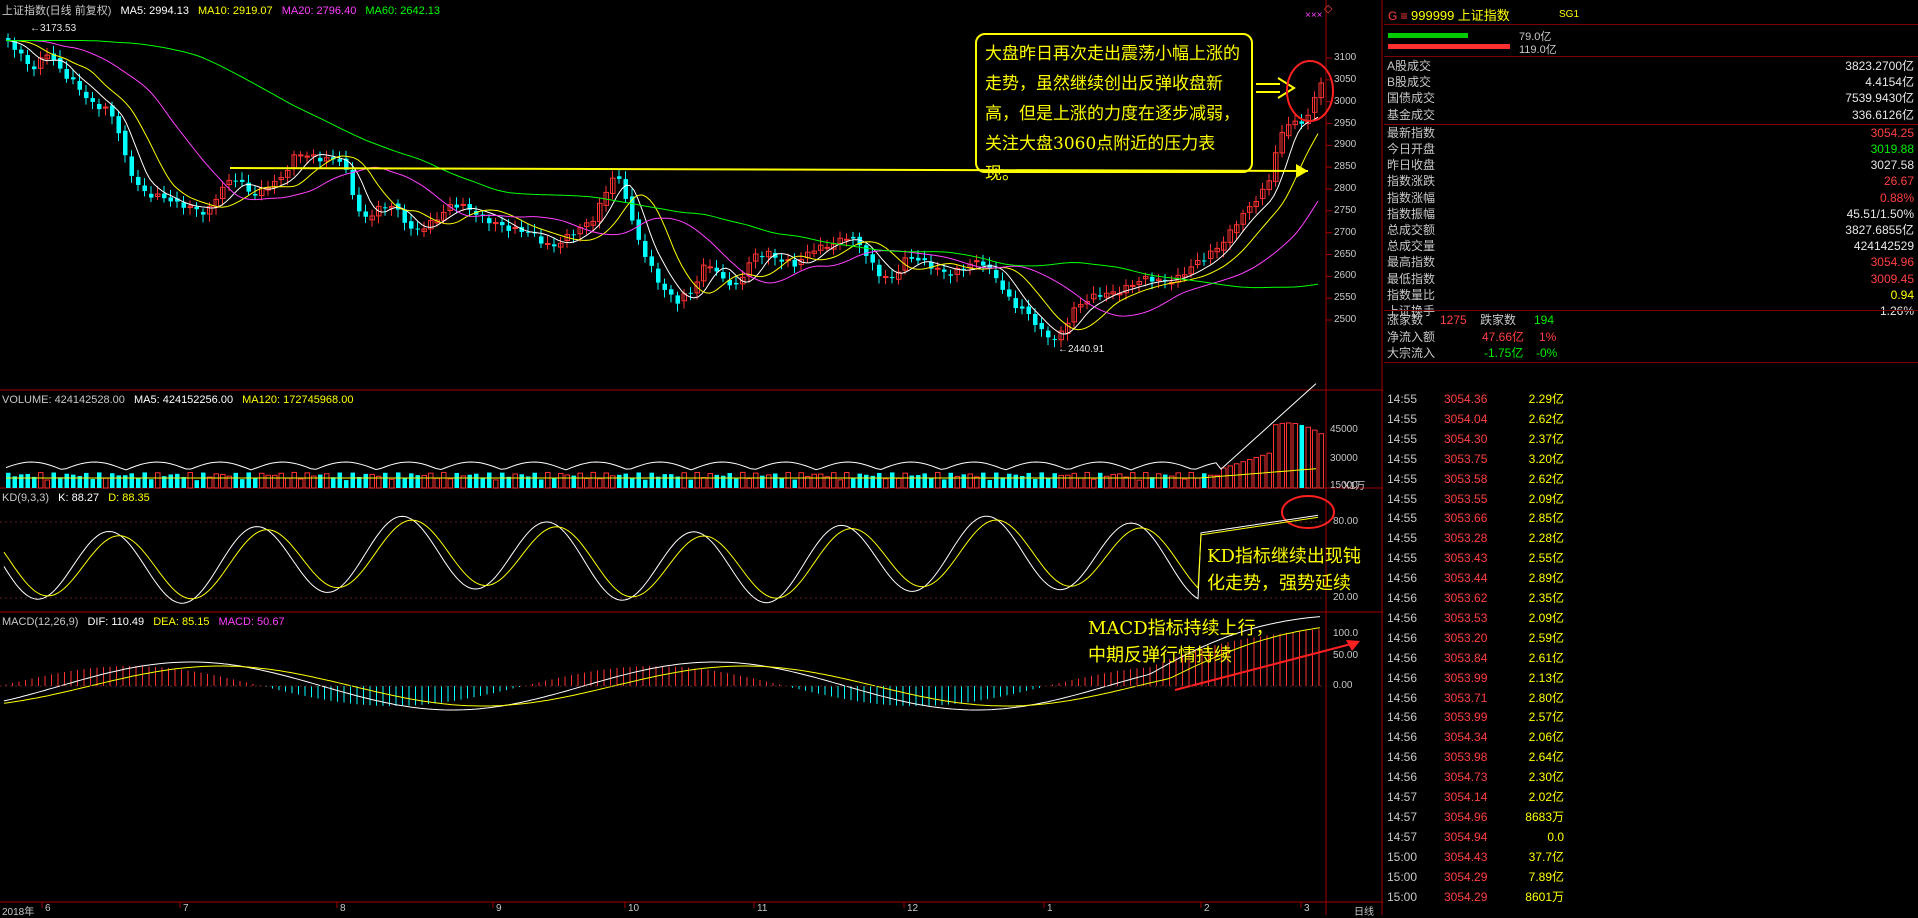 The width and height of the screenshot is (1918, 918). What do you see at coordinates (1081, 349) in the screenshot?
I see `low-label: ←2440.91` at bounding box center [1081, 349].